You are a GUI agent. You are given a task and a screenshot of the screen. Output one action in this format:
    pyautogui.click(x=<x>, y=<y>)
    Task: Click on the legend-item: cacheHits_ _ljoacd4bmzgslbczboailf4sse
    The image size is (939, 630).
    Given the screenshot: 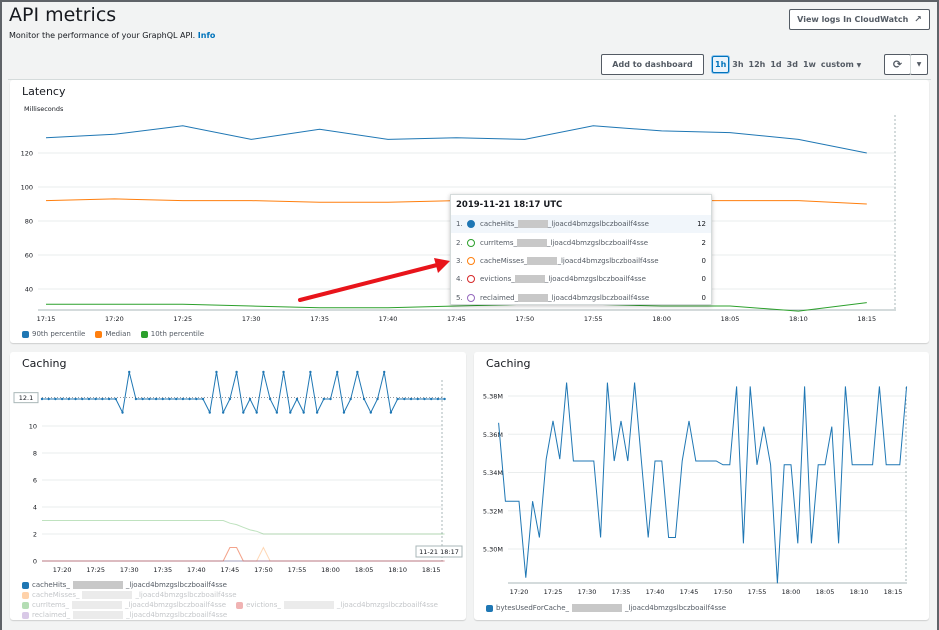 What is the action you would take?
    pyautogui.click(x=124, y=585)
    